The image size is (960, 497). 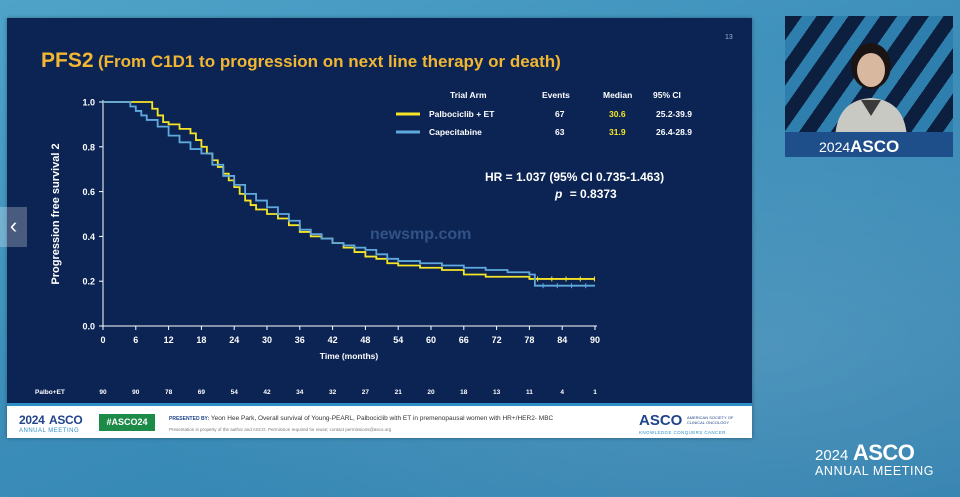 What do you see at coordinates (88, 327) in the screenshot?
I see `y-tick-label-0: 0.0` at bounding box center [88, 327].